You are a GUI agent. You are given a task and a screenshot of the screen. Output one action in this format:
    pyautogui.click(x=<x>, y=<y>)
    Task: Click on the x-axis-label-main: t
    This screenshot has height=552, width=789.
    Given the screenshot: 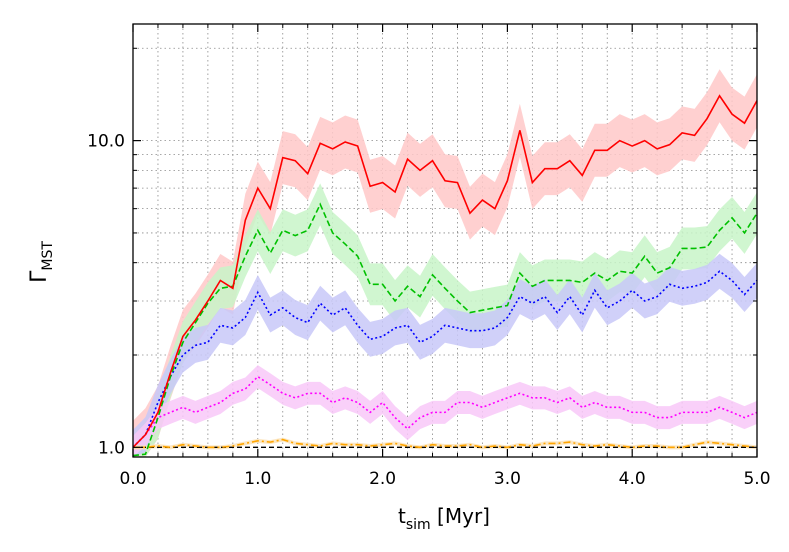 What is the action you would take?
    pyautogui.click(x=402, y=516)
    